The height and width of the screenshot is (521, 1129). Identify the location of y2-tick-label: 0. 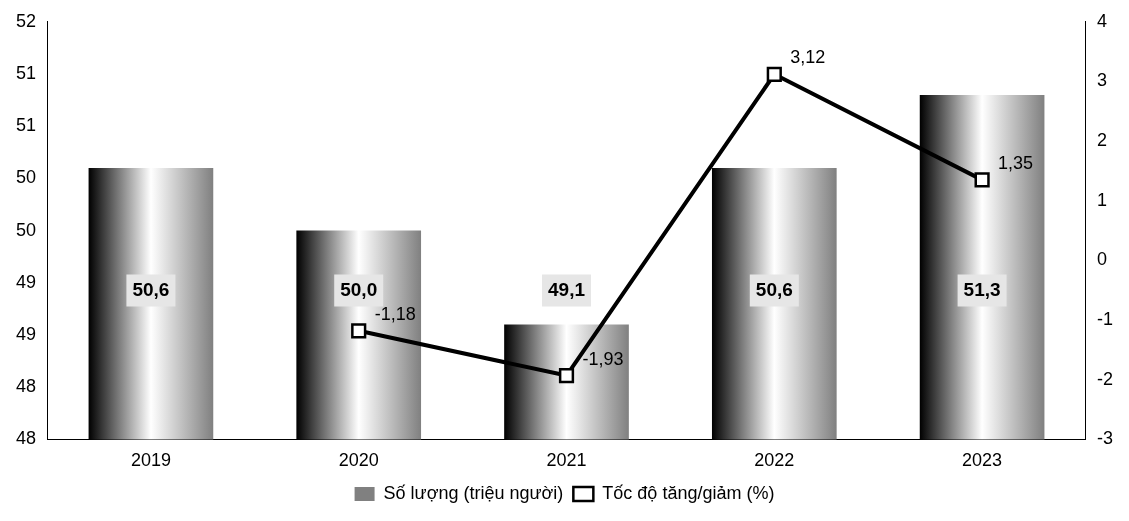
(1102, 259).